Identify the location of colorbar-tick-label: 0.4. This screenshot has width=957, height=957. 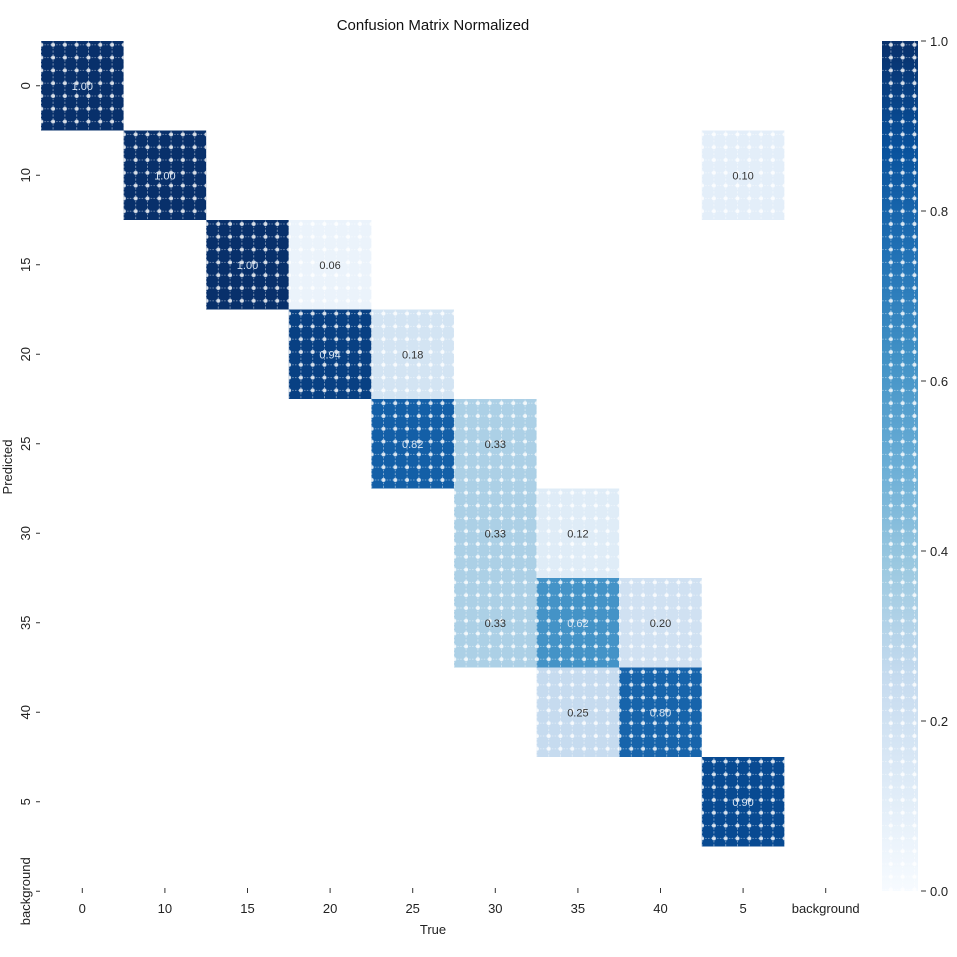
(939, 551).